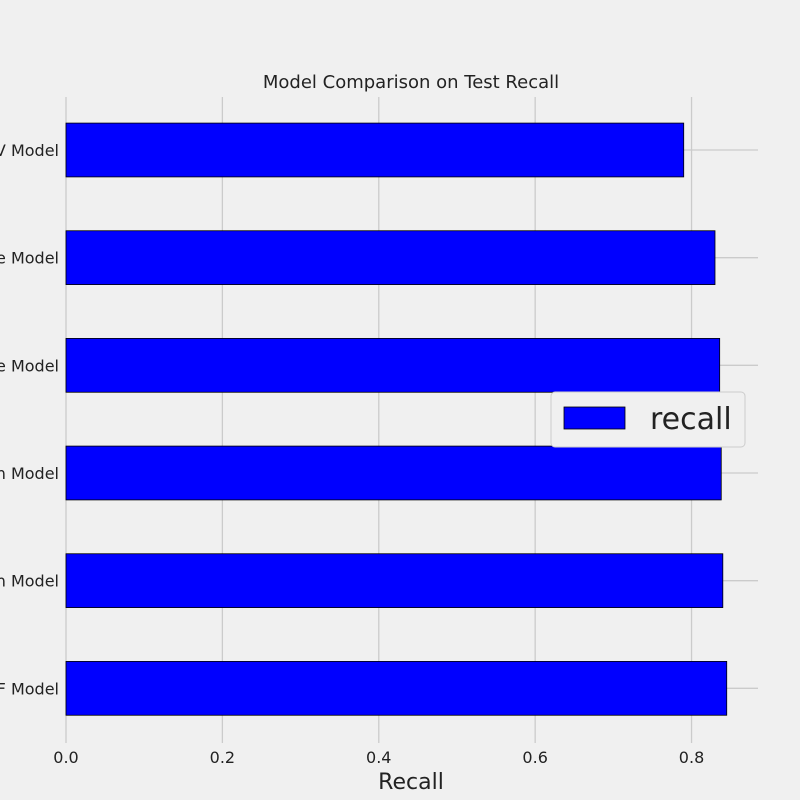  What do you see at coordinates (29, 688) in the screenshot?
I see `y-tick-label: F Model` at bounding box center [29, 688].